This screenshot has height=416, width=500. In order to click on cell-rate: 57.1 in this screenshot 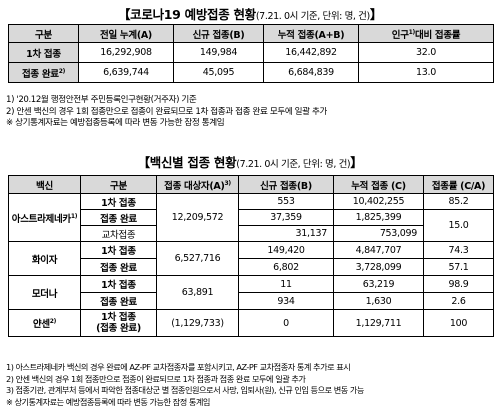, I will do `click(458, 267)`.